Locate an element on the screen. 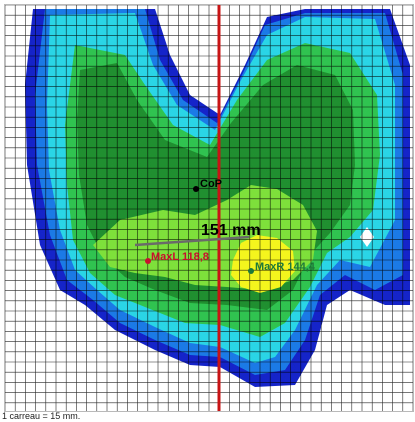  zone-gap is located at coordinates (367, 237).